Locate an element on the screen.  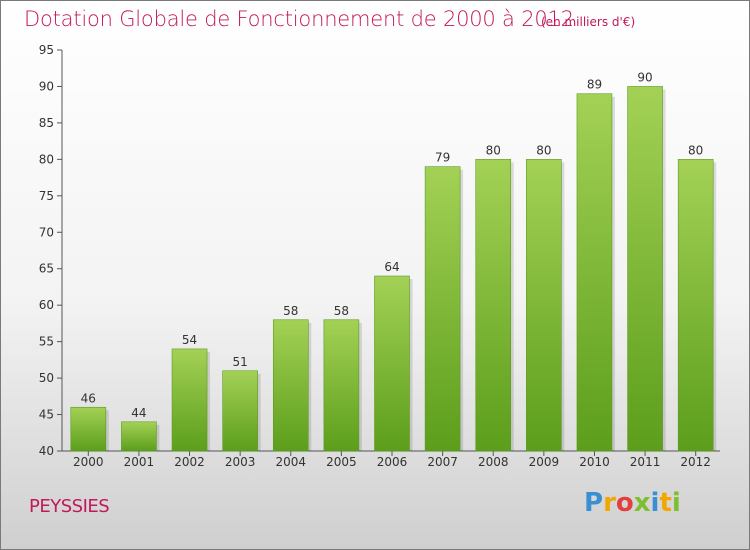
logo-letter: r is located at coordinates (609, 503).